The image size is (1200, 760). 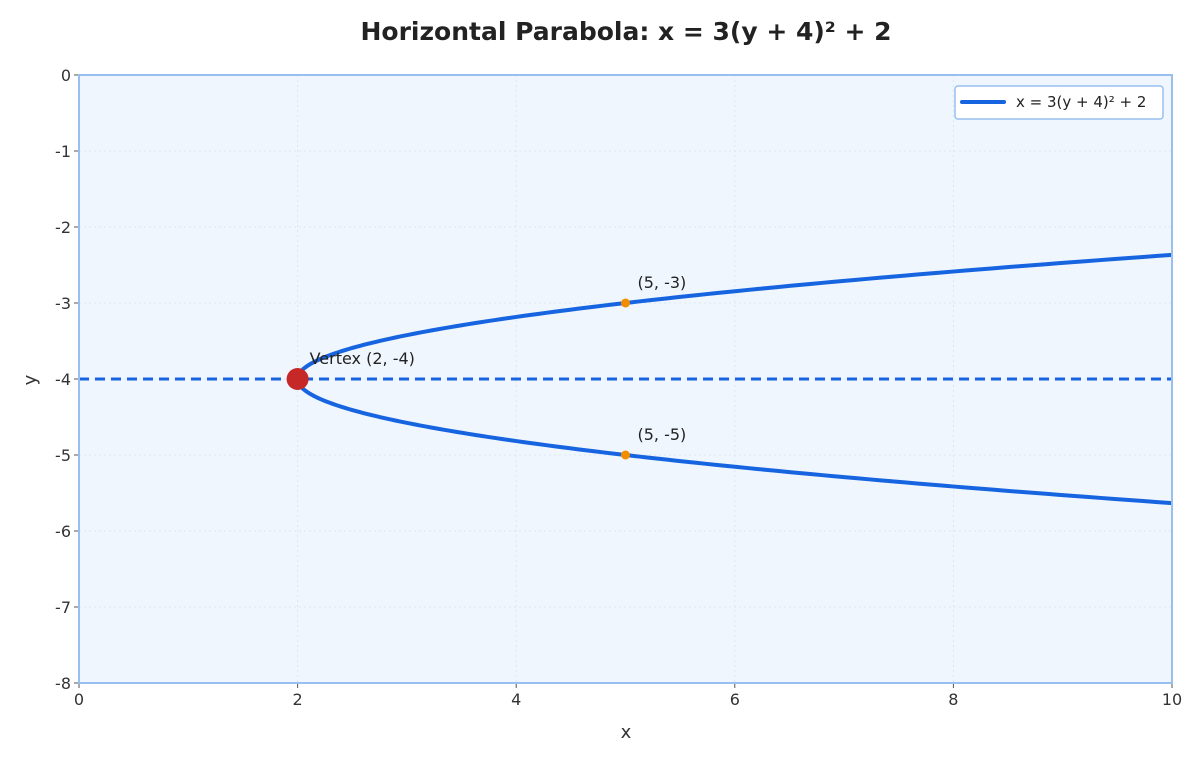 I want to click on y-tick-label: -3, so click(x=63, y=303).